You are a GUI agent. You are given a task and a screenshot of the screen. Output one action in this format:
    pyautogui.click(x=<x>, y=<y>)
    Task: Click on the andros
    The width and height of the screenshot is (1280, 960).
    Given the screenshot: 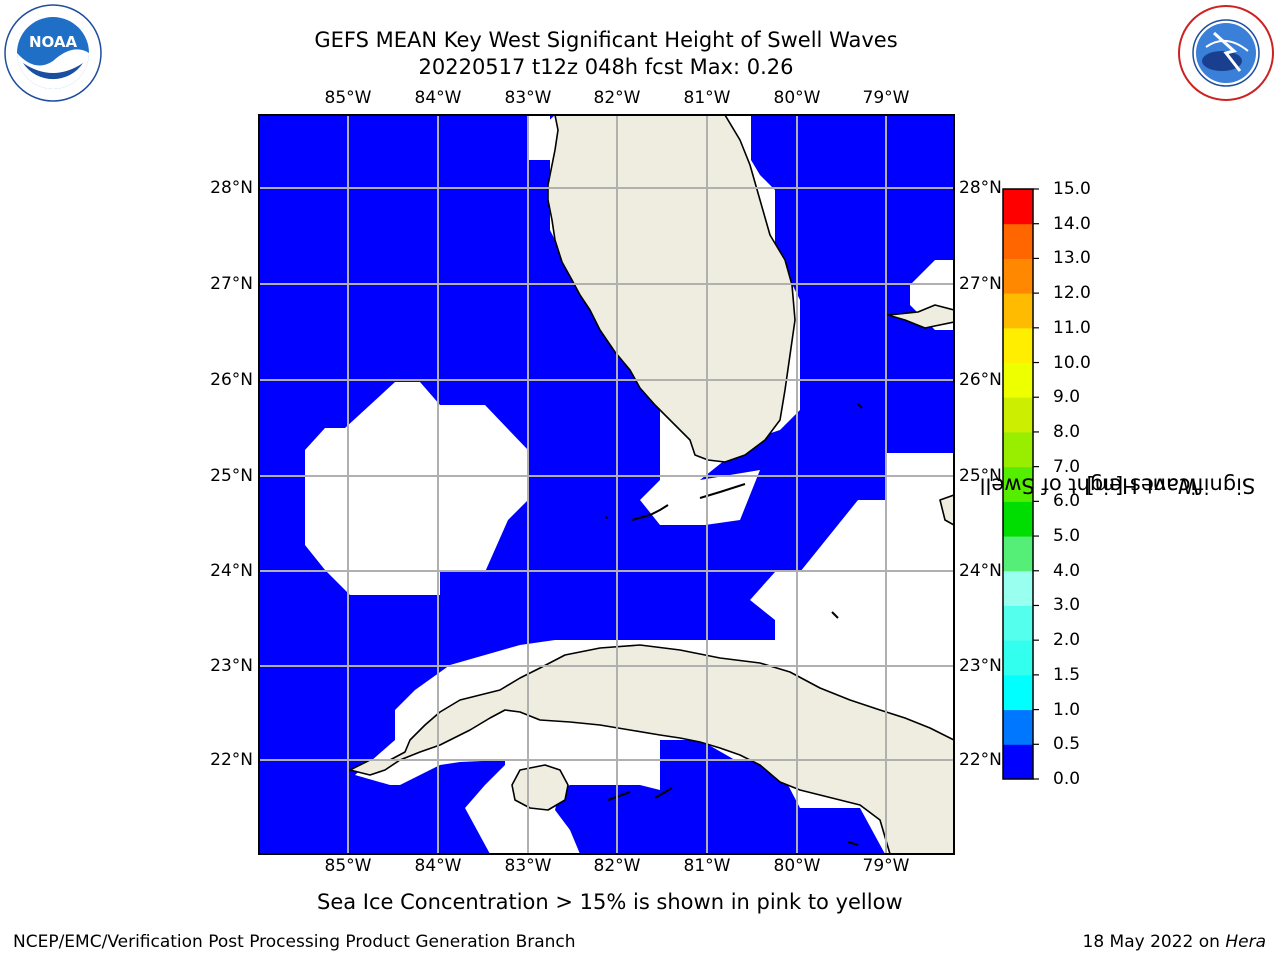 What is the action you would take?
    pyautogui.click(x=946, y=510)
    